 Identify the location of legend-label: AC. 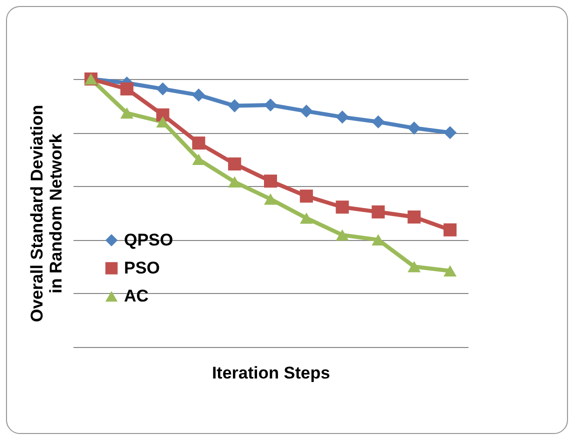
(136, 296).